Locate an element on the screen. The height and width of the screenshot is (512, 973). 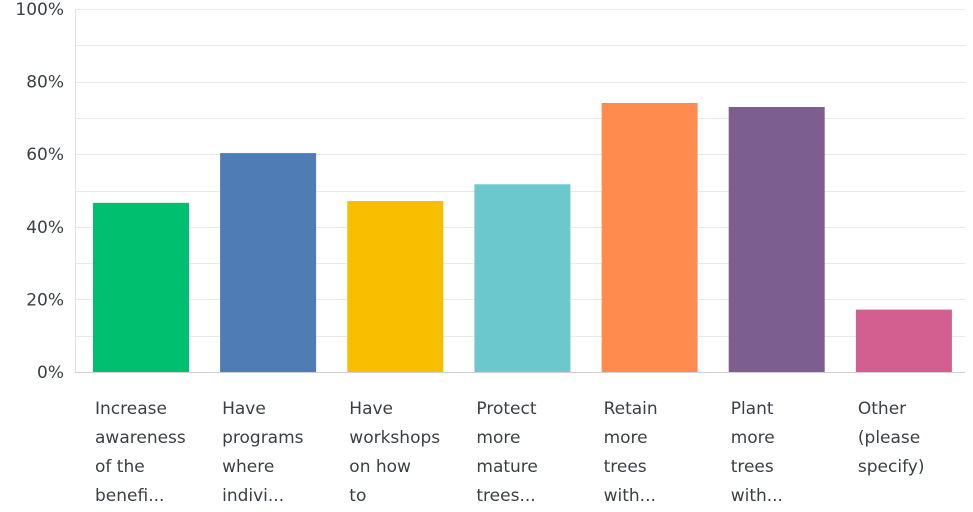
y-tick-label: 20% is located at coordinates (45, 300).